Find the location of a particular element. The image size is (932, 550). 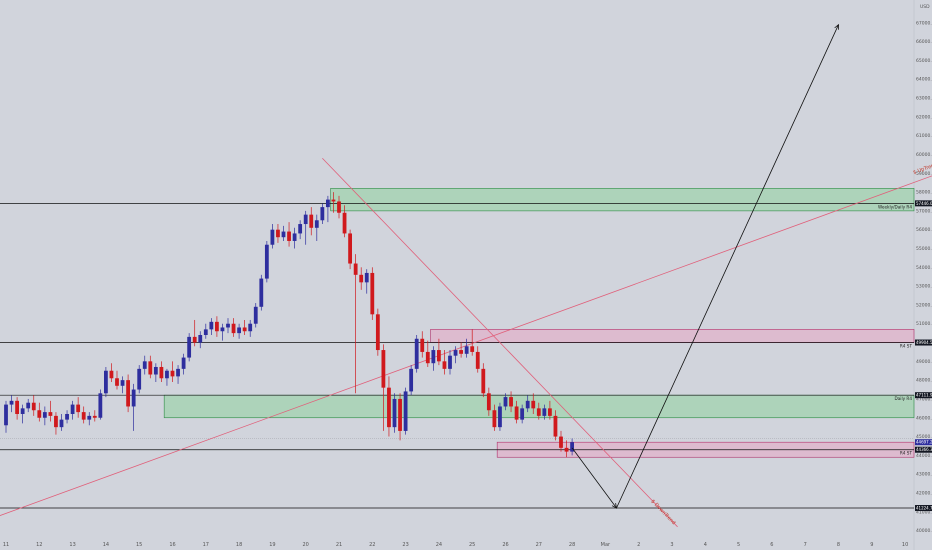

level-h4-upper-badge-text: 49904.58 is located at coordinates (924, 342).